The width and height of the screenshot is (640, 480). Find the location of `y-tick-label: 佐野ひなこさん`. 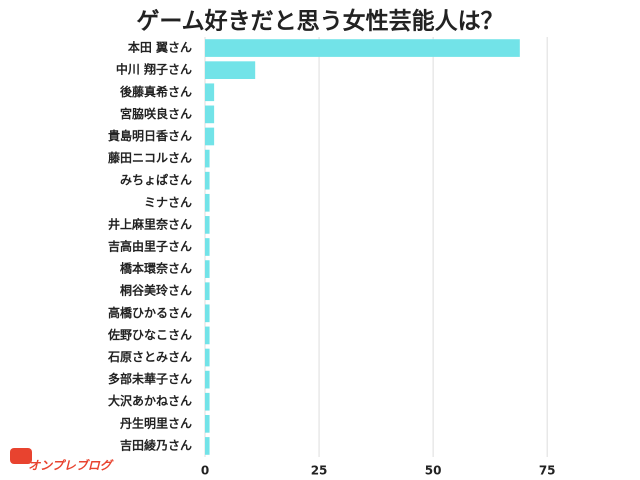

y-tick-label: 佐野ひなこさん is located at coordinates (149, 334).